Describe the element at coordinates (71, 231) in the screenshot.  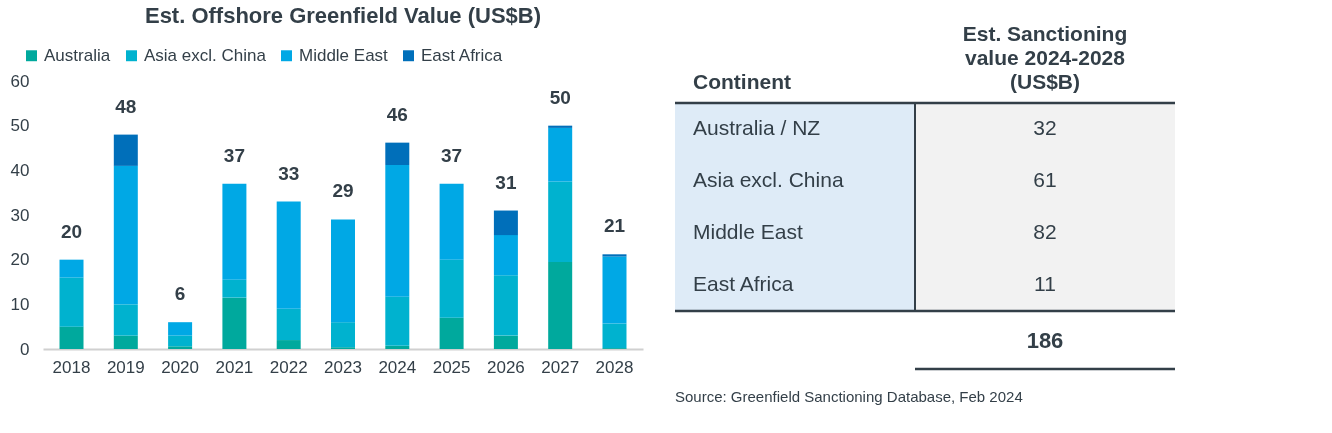
I see `total-label: 20` at that location.